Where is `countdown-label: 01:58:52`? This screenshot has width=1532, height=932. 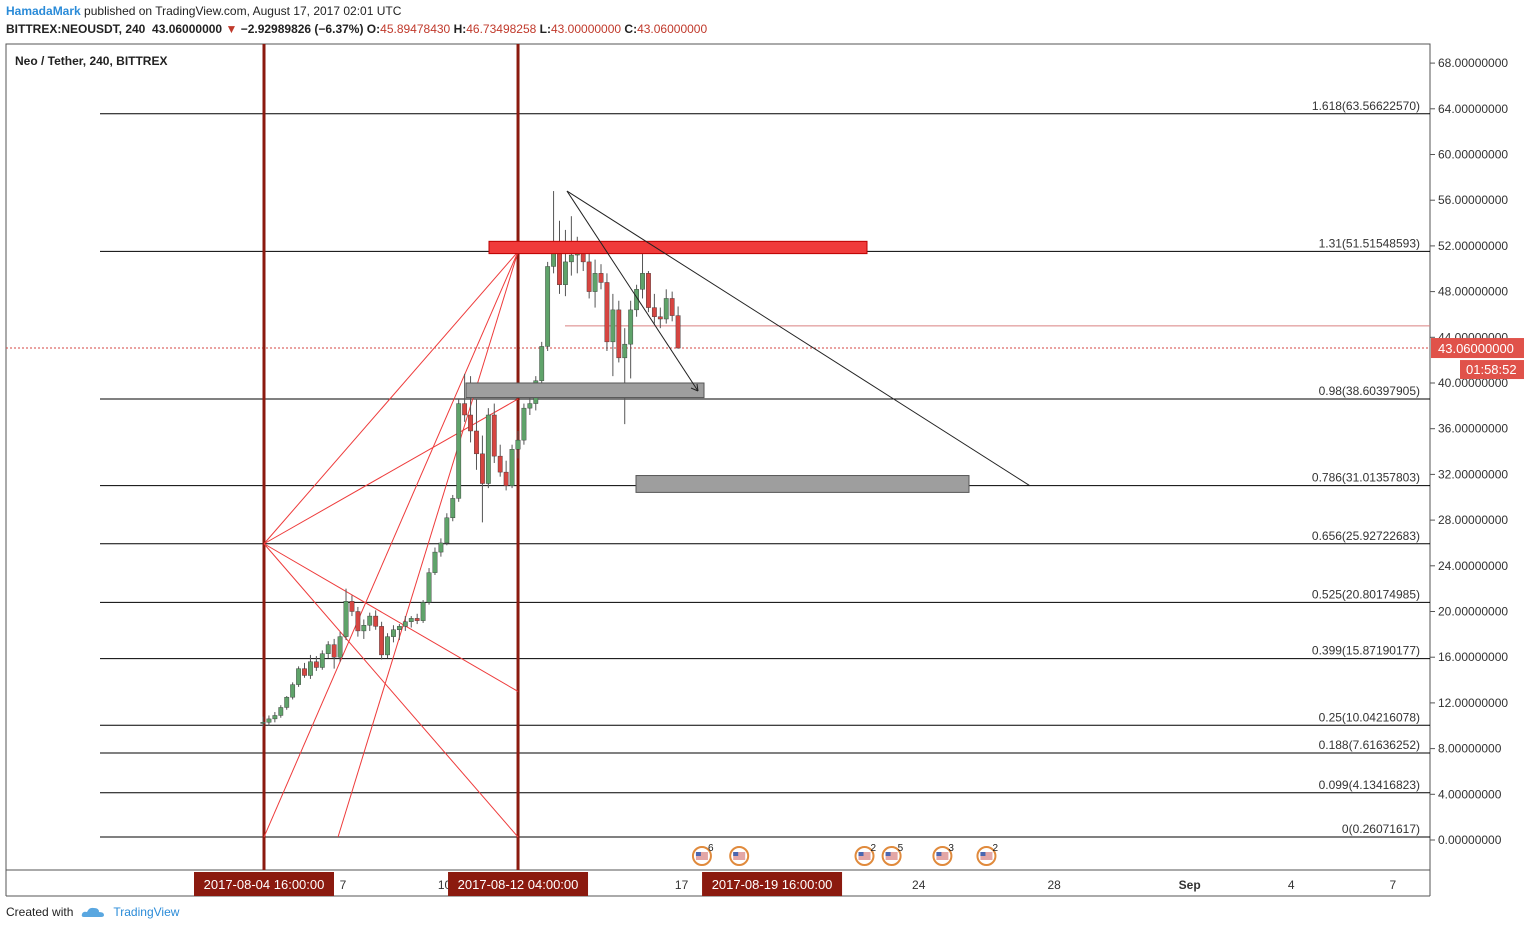
countdown-label: 01:58:52 is located at coordinates (1491, 369).